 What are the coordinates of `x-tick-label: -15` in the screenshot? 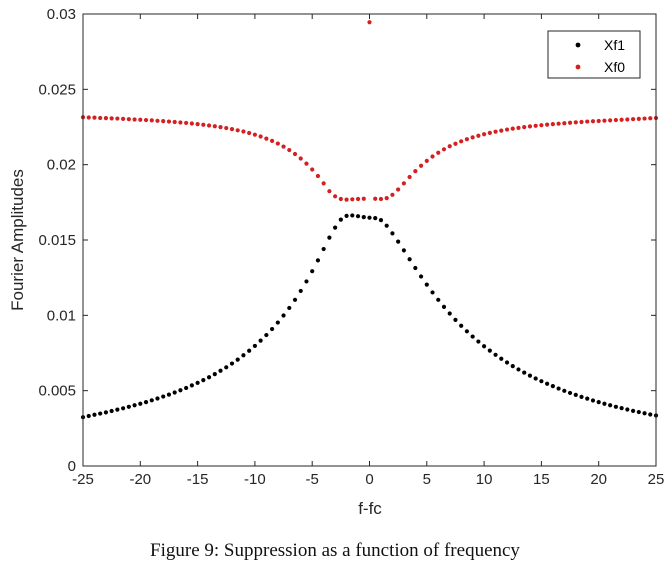 It's located at (198, 479).